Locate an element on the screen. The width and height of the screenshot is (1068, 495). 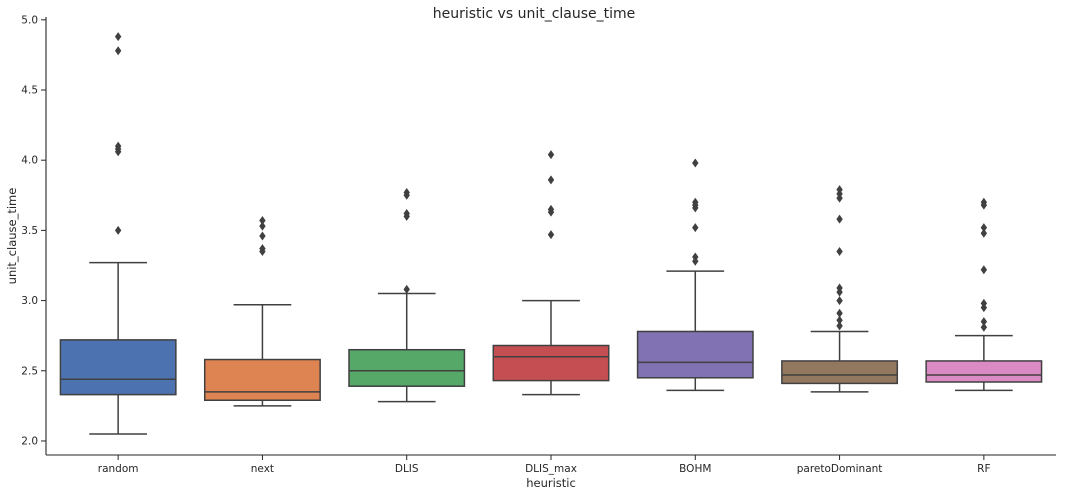
box-BOHM is located at coordinates (695, 275).